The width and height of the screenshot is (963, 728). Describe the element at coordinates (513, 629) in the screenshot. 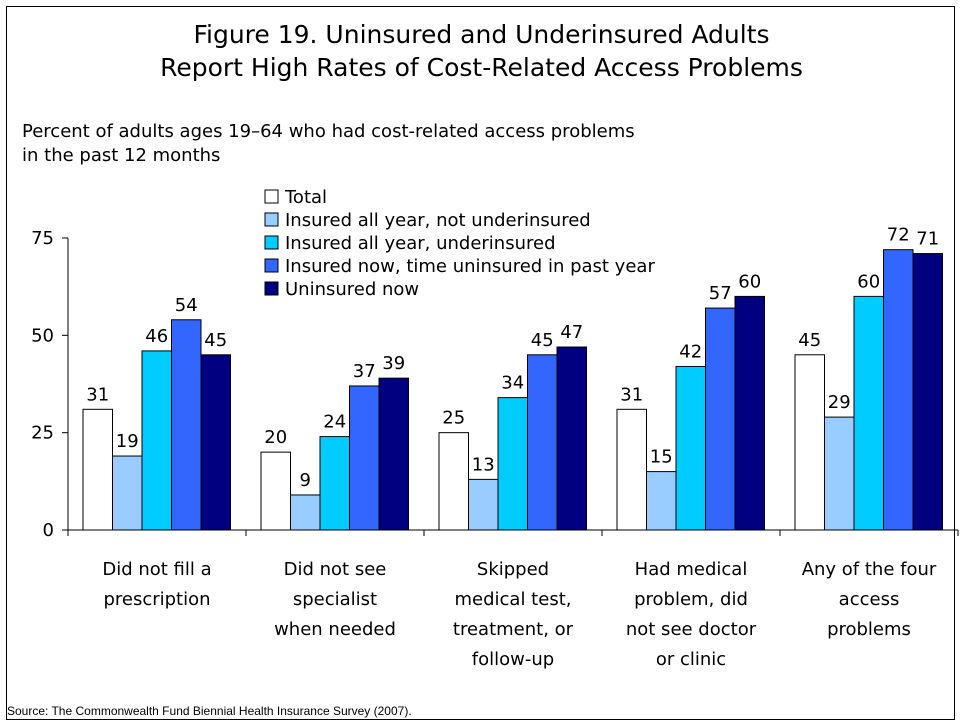

I see `category-label: treatment, or` at that location.